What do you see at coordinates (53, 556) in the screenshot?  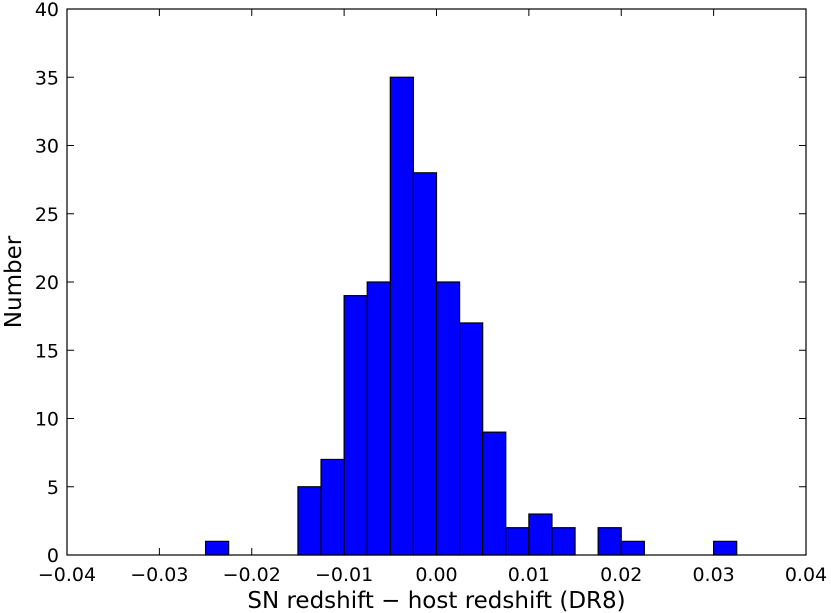 I see `y-tick-label: 0` at bounding box center [53, 556].